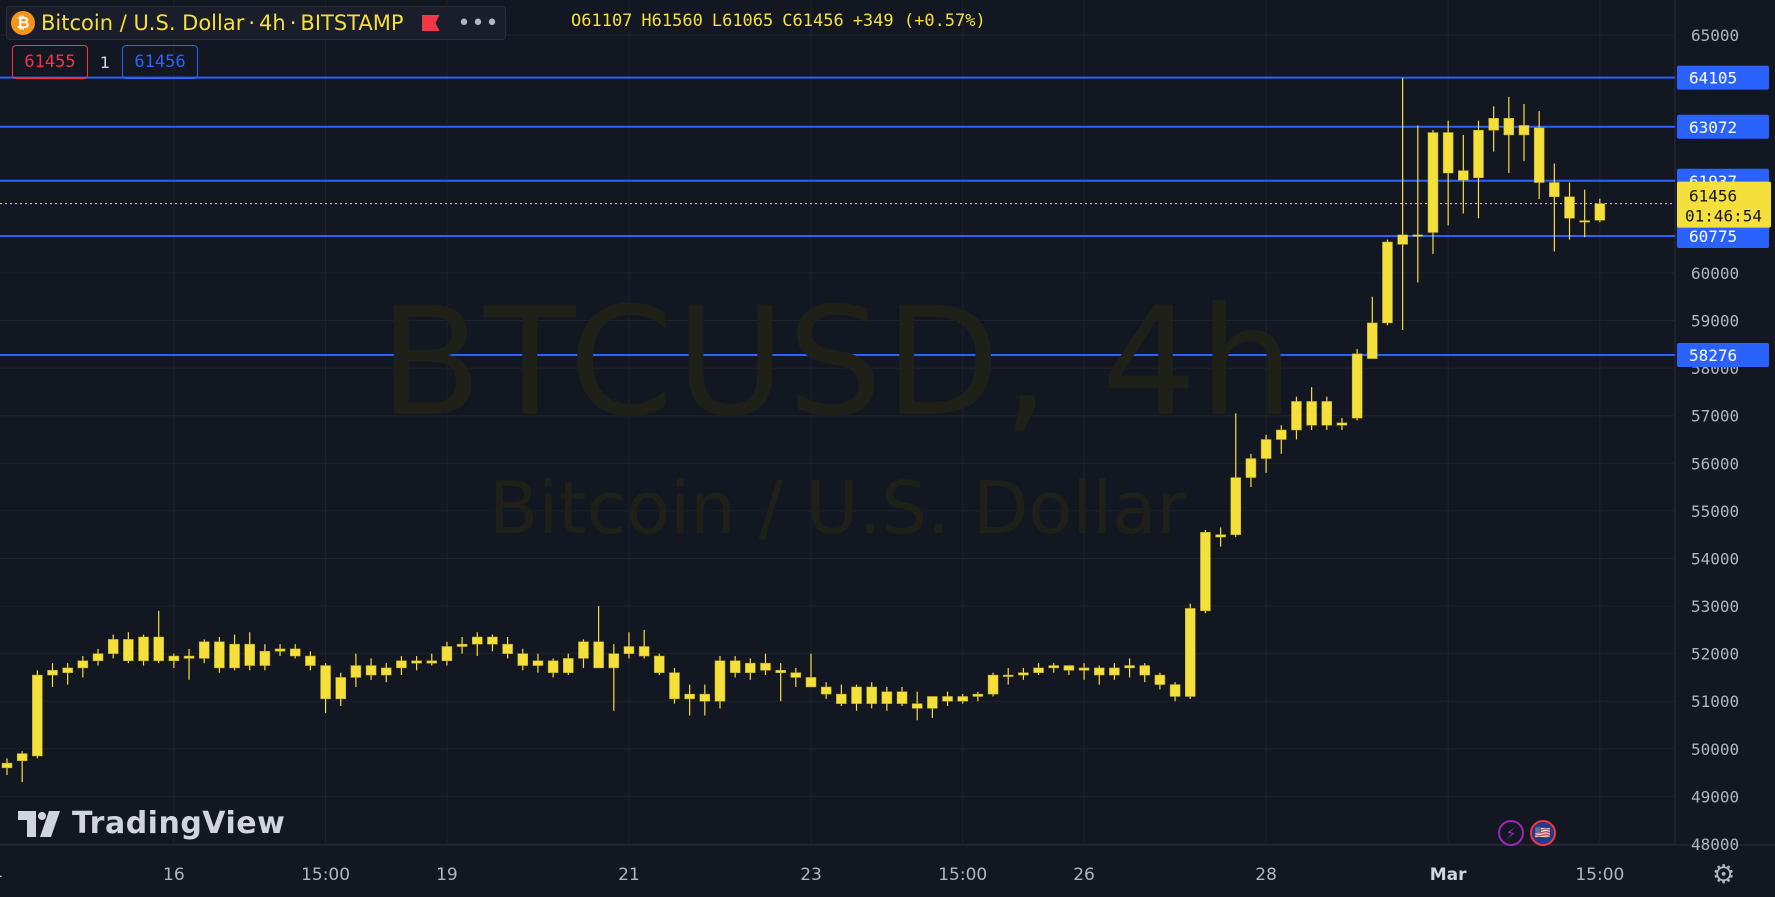 This screenshot has height=897, width=1775. I want to click on x-tick-label: 23, so click(811, 875).